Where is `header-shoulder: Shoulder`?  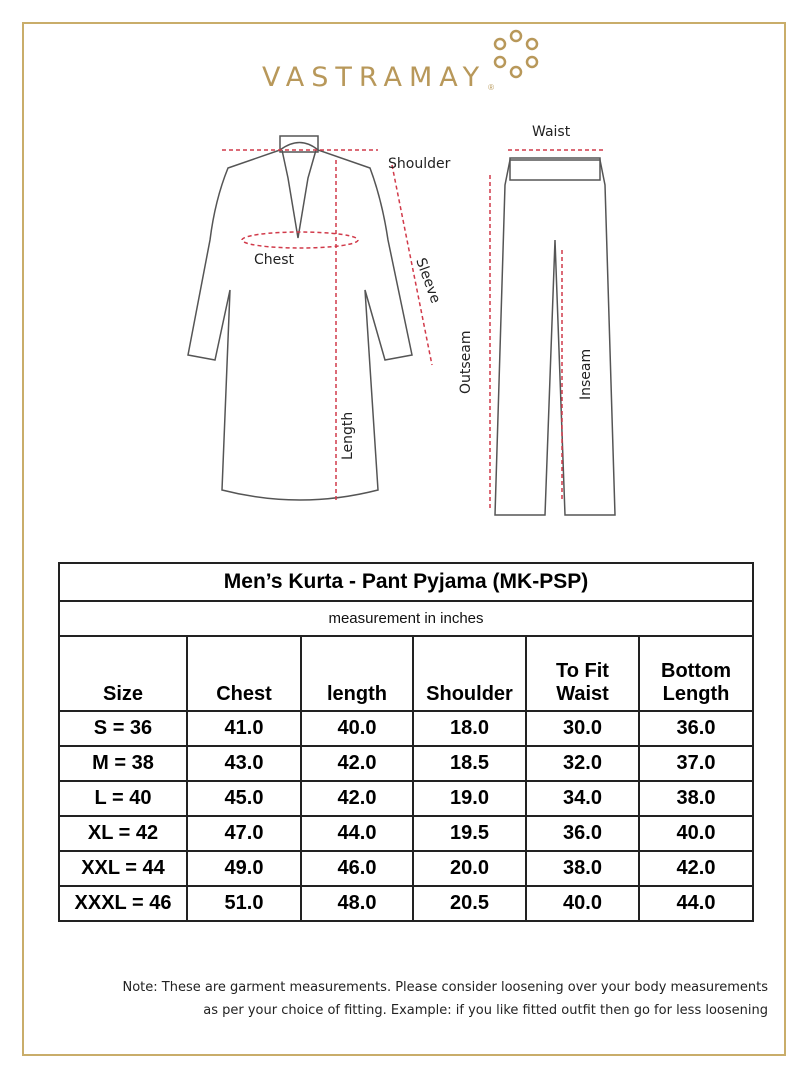 header-shoulder: Shoulder is located at coordinates (469, 673).